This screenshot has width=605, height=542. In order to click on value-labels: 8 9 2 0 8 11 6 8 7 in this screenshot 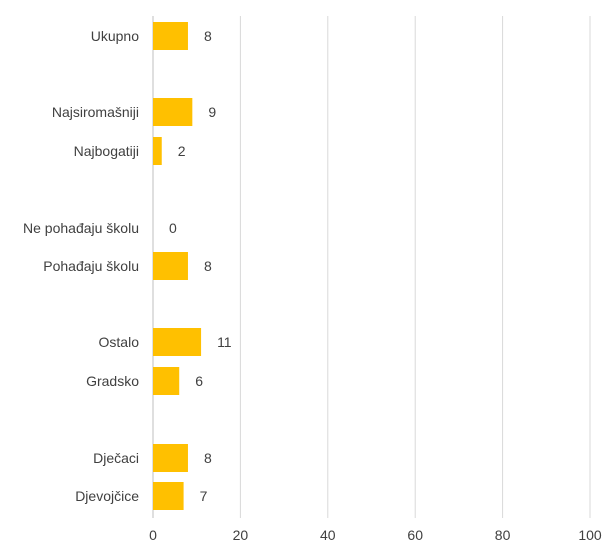, I will do `click(200, 266)`.